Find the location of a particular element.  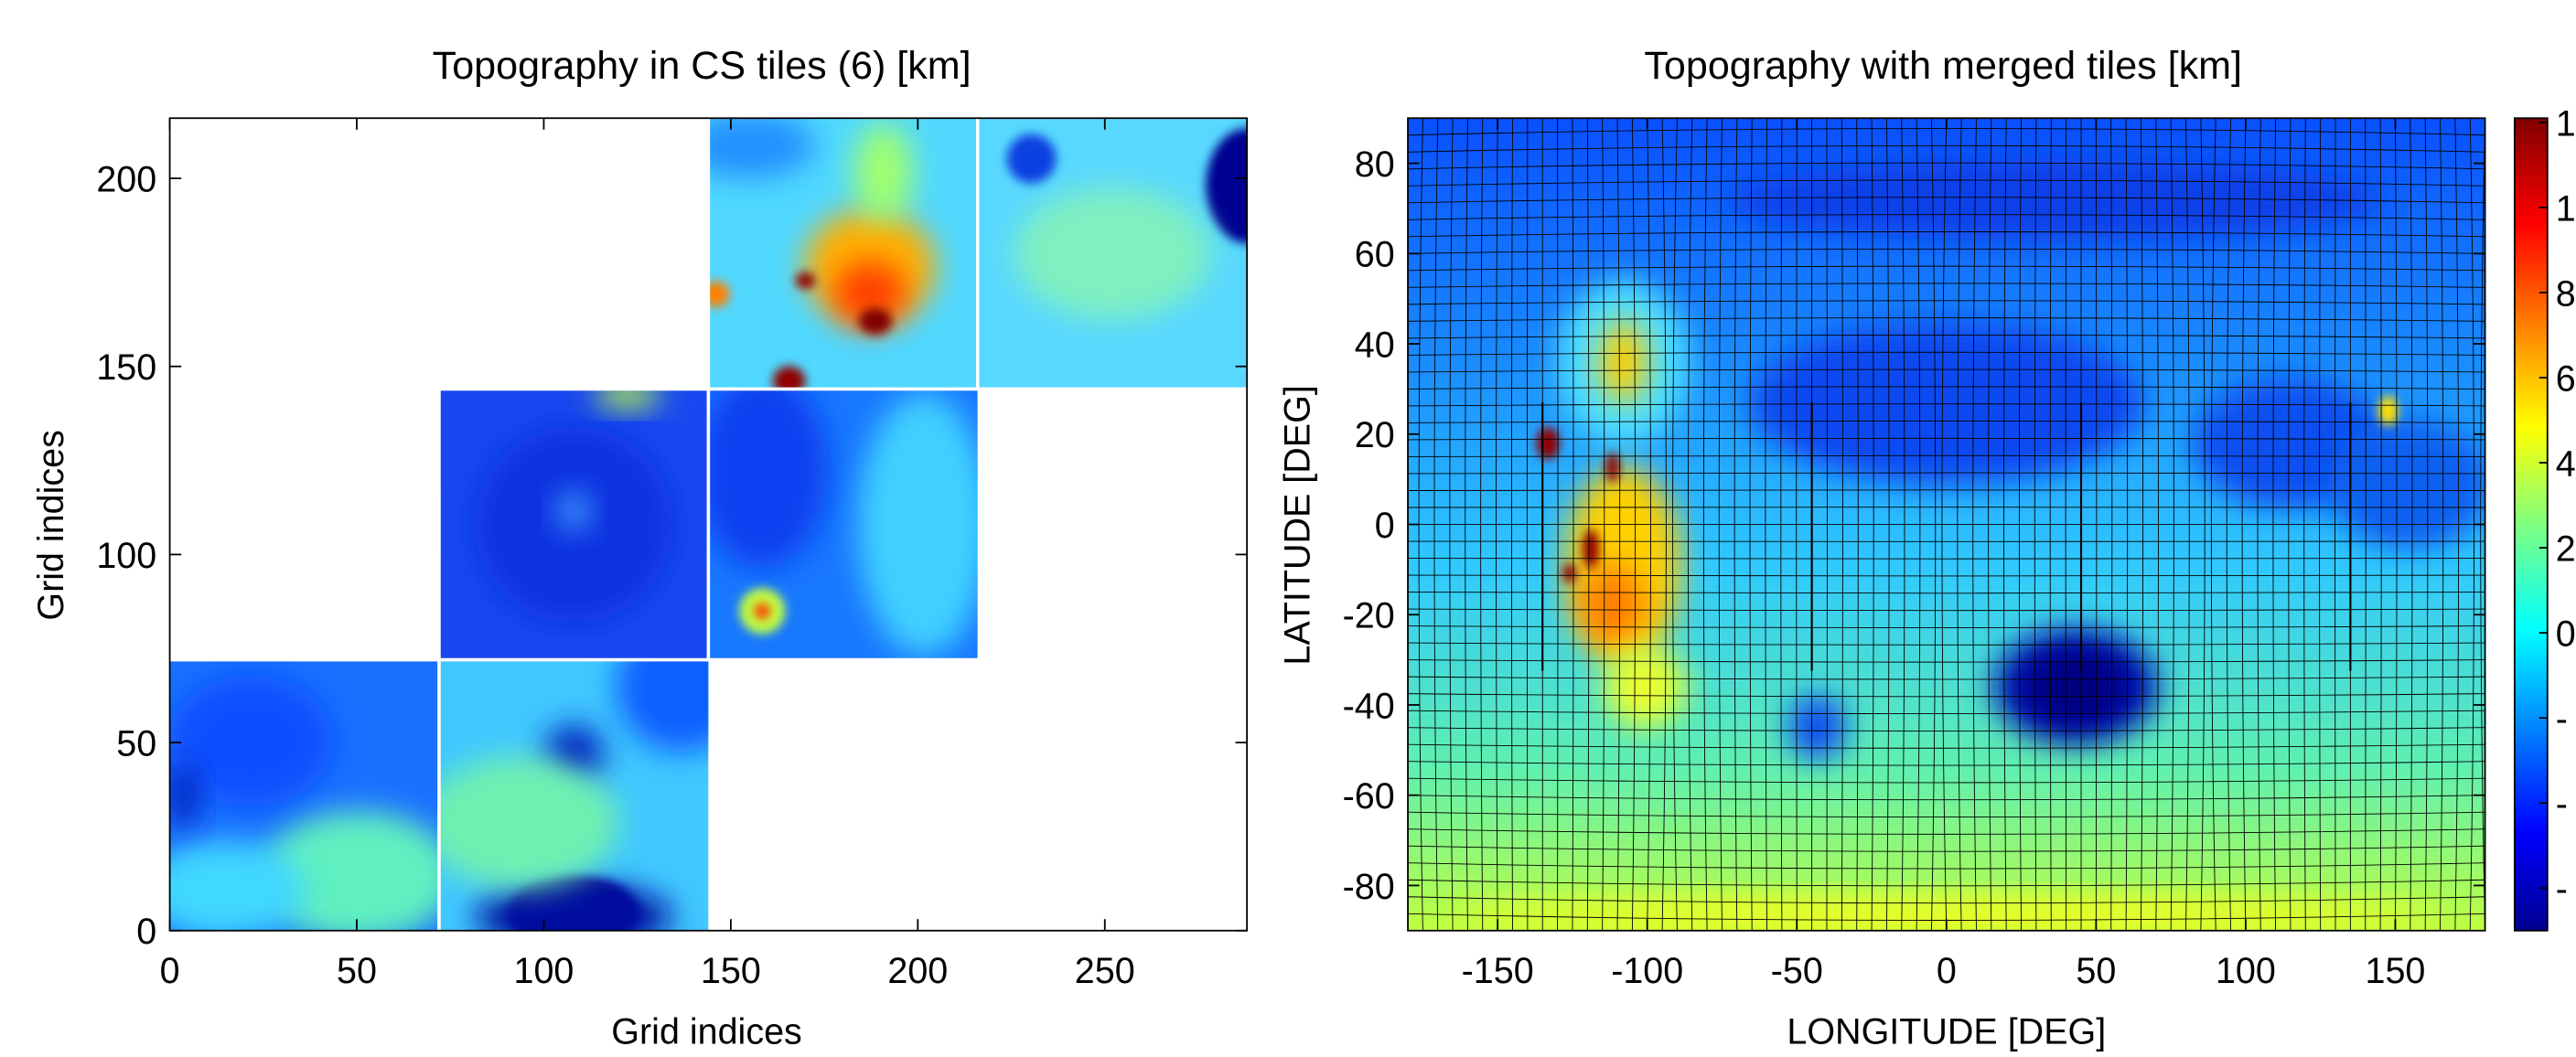

y-tick-label: 200 is located at coordinates (126, 179).